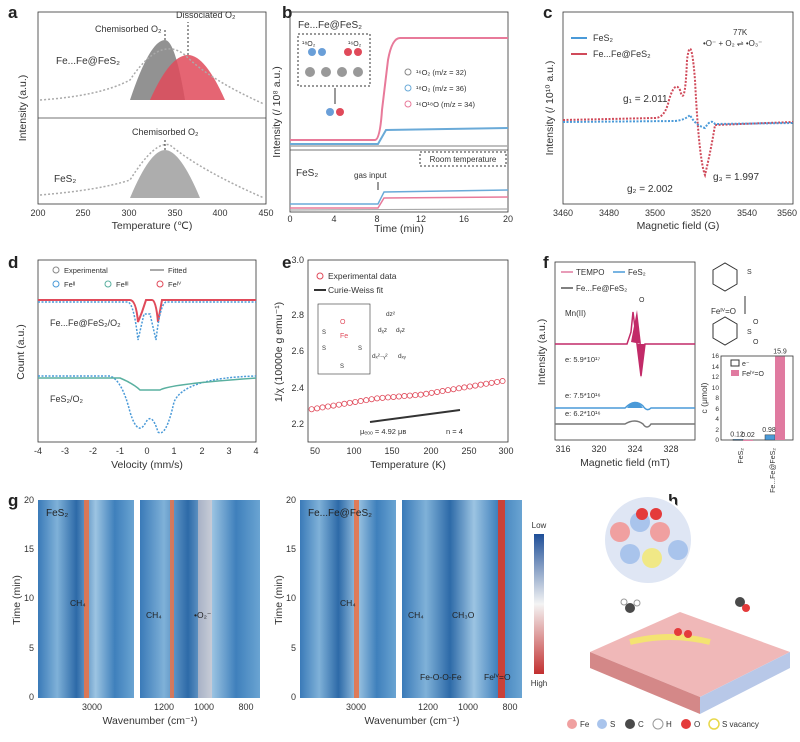  What do you see at coordinates (688, 634) in the screenshot?
I see `h-surf-o2` at bounding box center [688, 634].